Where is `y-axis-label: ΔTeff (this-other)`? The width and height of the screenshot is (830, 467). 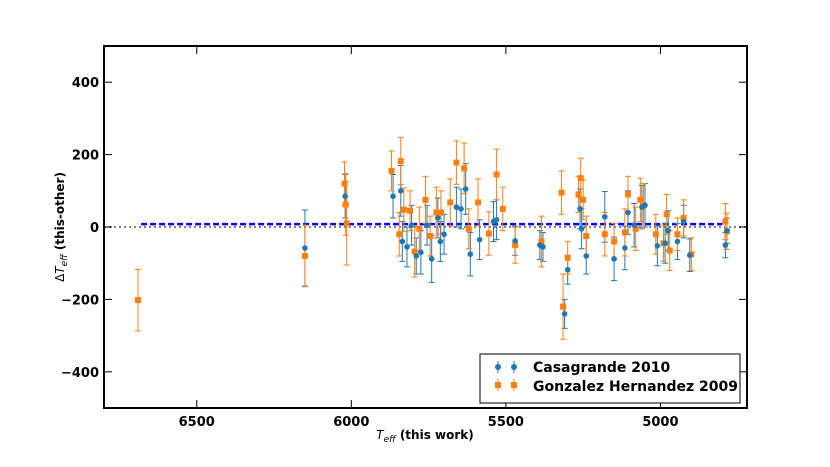
y-axis-label: ΔTeff (this-other) is located at coordinates (61, 227).